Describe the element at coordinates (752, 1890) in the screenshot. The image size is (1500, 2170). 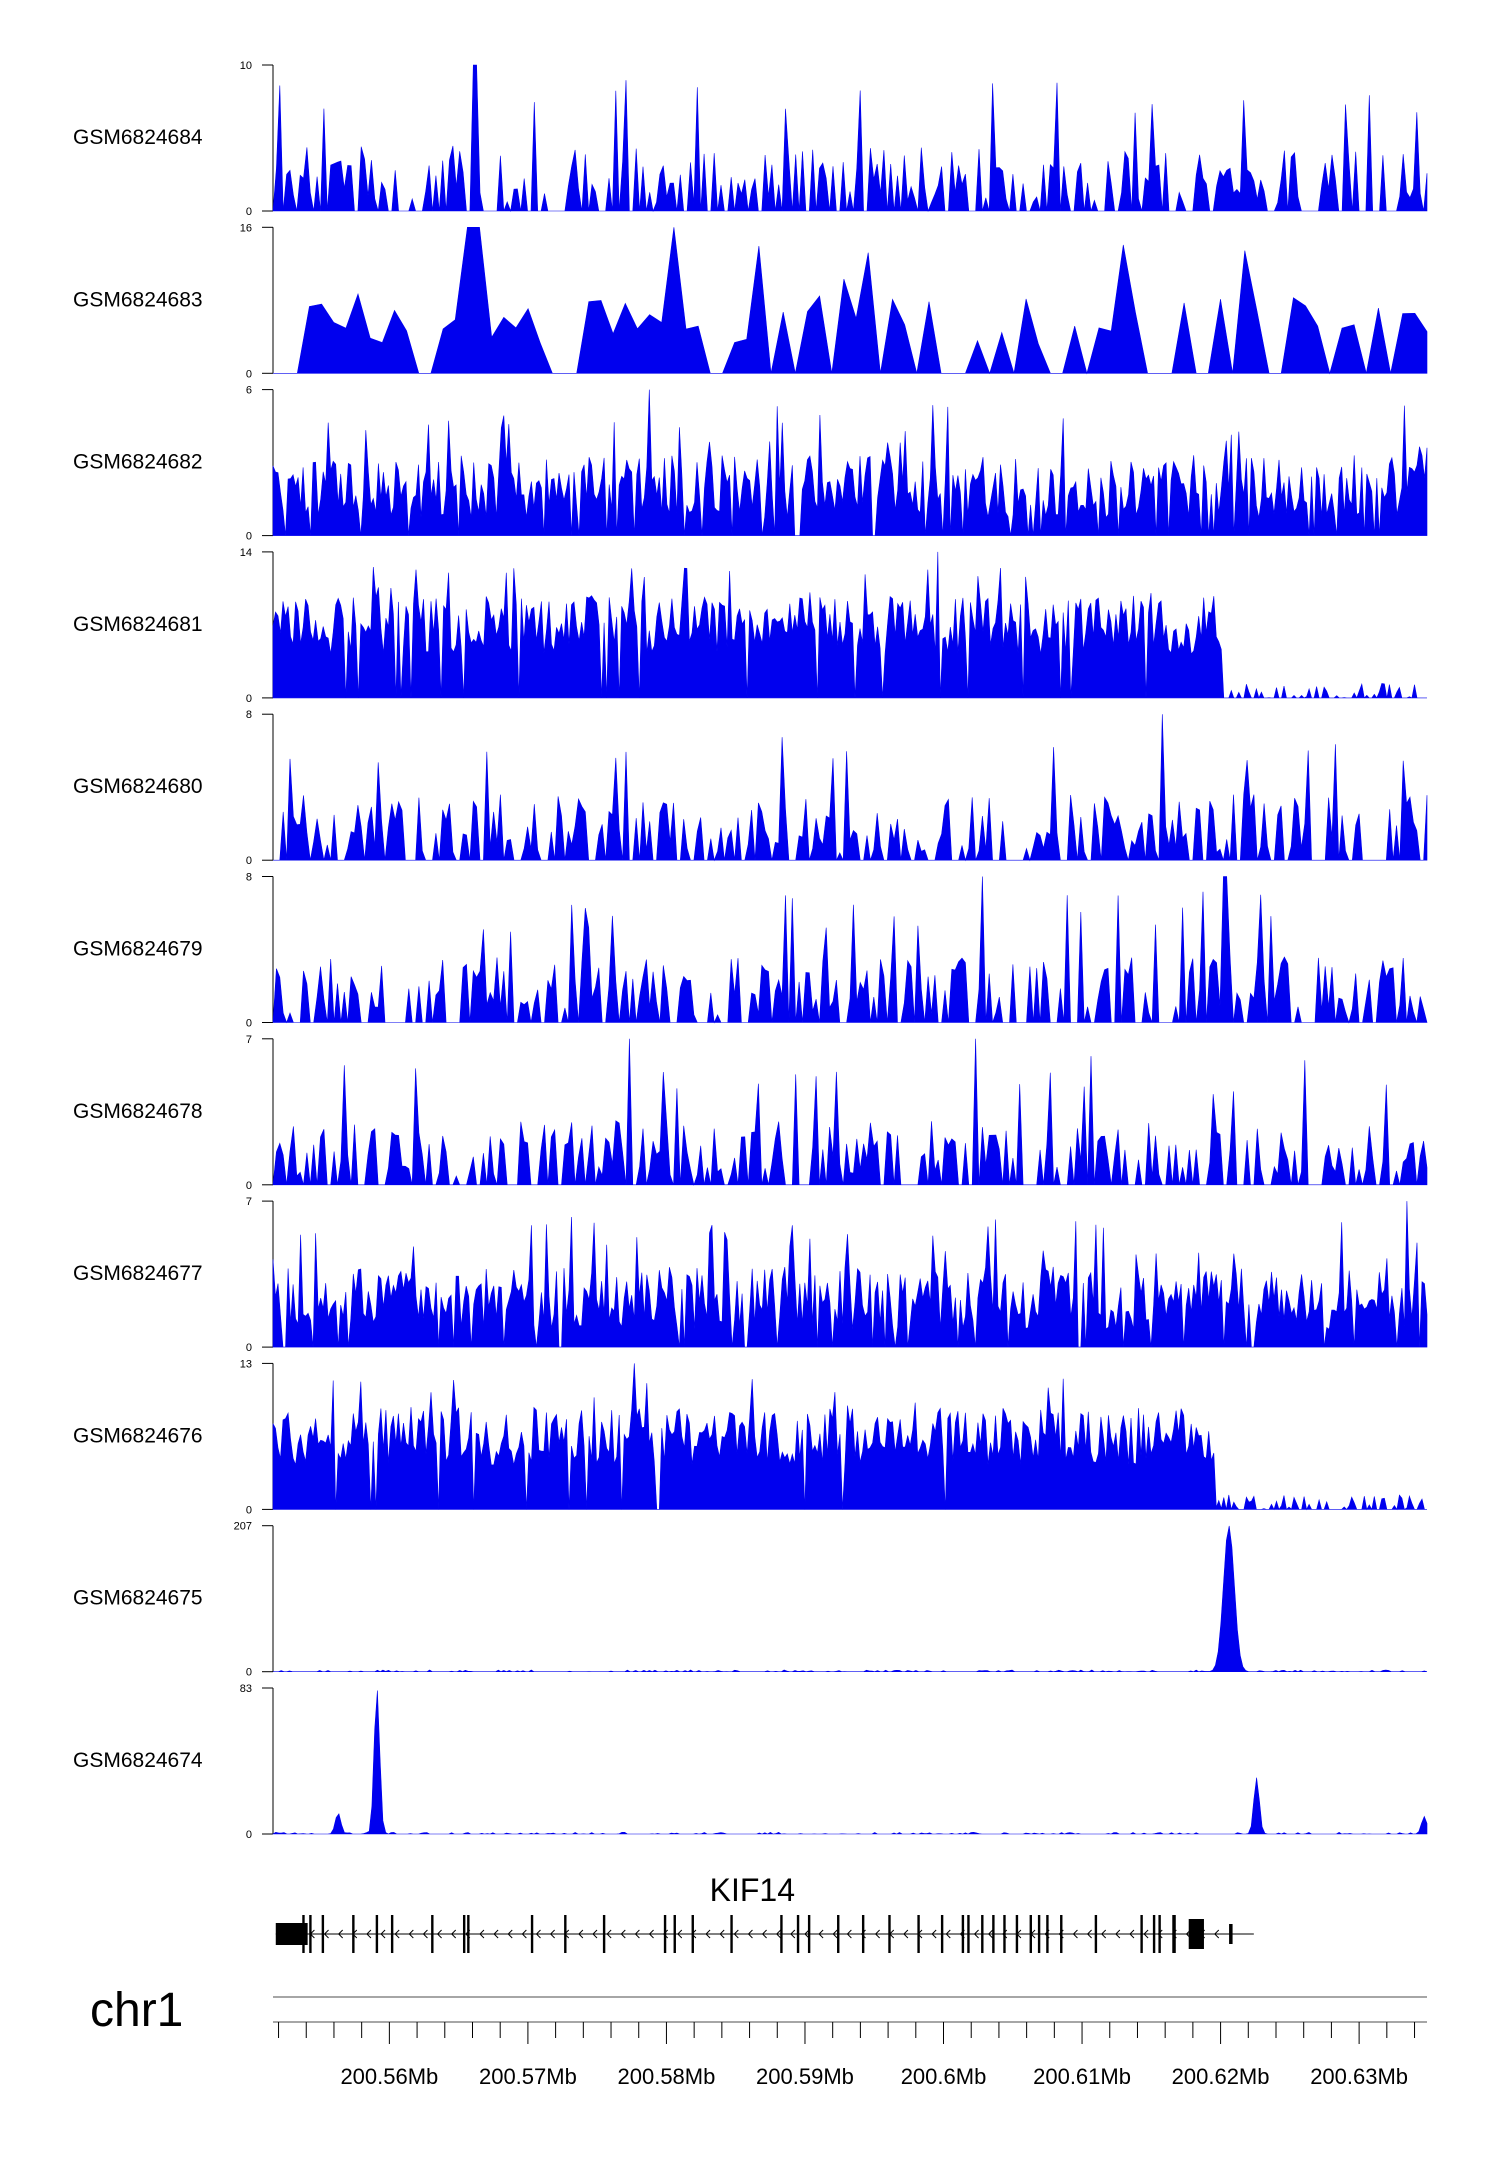
I see `gene-label-kif14: KIF14` at that location.